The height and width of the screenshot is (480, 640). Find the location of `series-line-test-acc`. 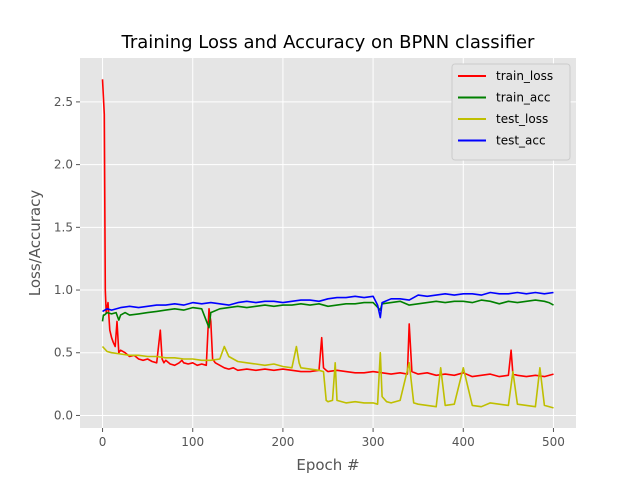

series-line-test-acc is located at coordinates (328, 305).